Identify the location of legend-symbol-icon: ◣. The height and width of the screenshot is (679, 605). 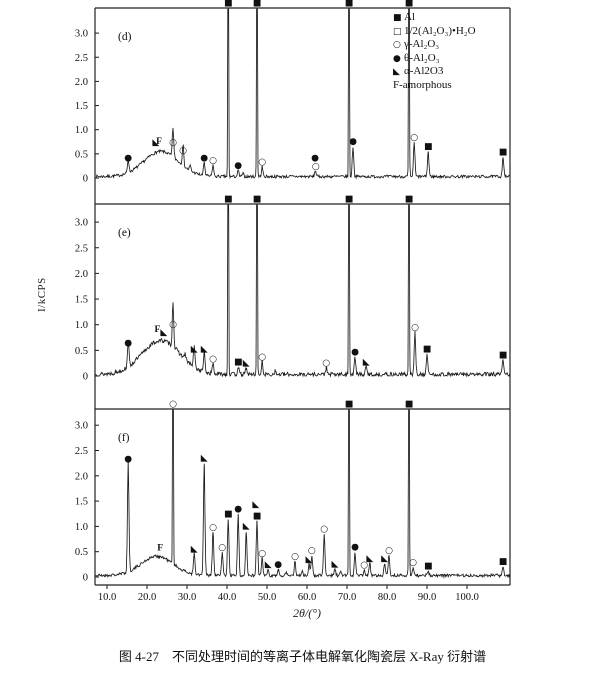
(396, 72).